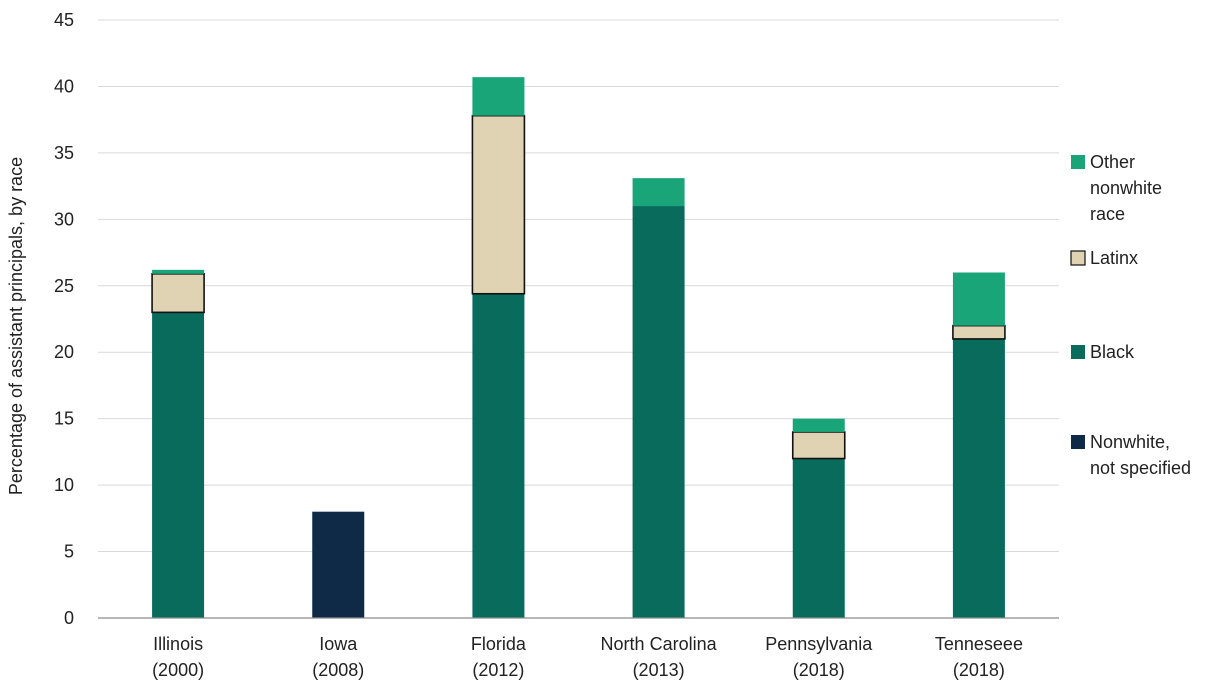  I want to click on y-tick-label: 5, so click(69, 552).